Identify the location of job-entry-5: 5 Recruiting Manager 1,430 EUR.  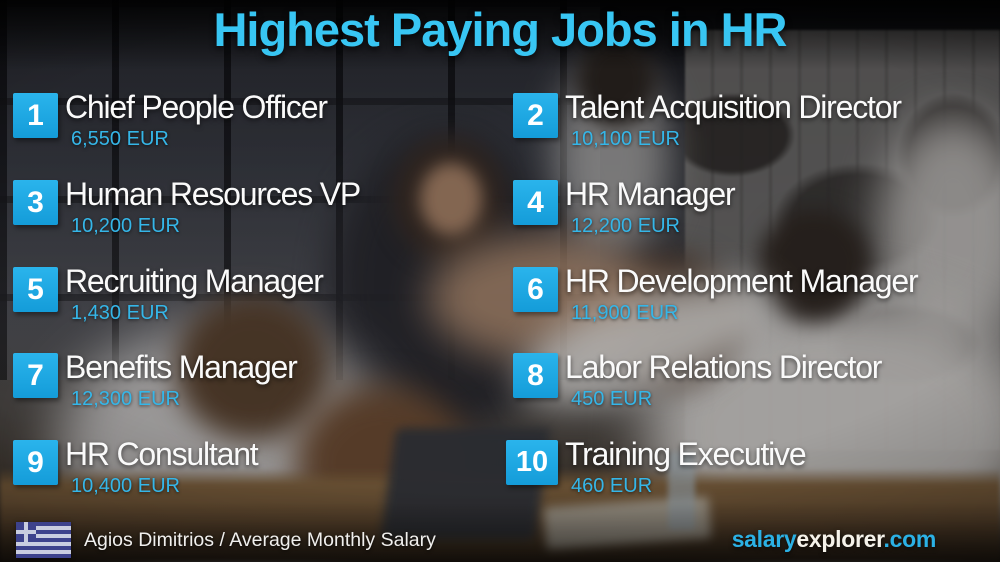
(168, 293).